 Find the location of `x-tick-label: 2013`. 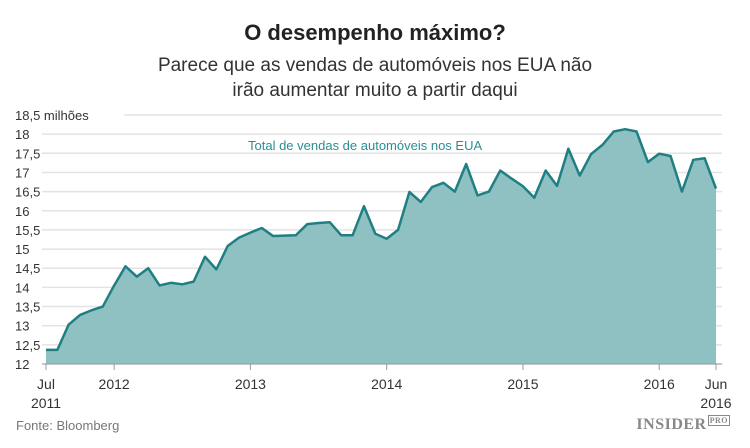

x-tick-label: 2013 is located at coordinates (250, 384).